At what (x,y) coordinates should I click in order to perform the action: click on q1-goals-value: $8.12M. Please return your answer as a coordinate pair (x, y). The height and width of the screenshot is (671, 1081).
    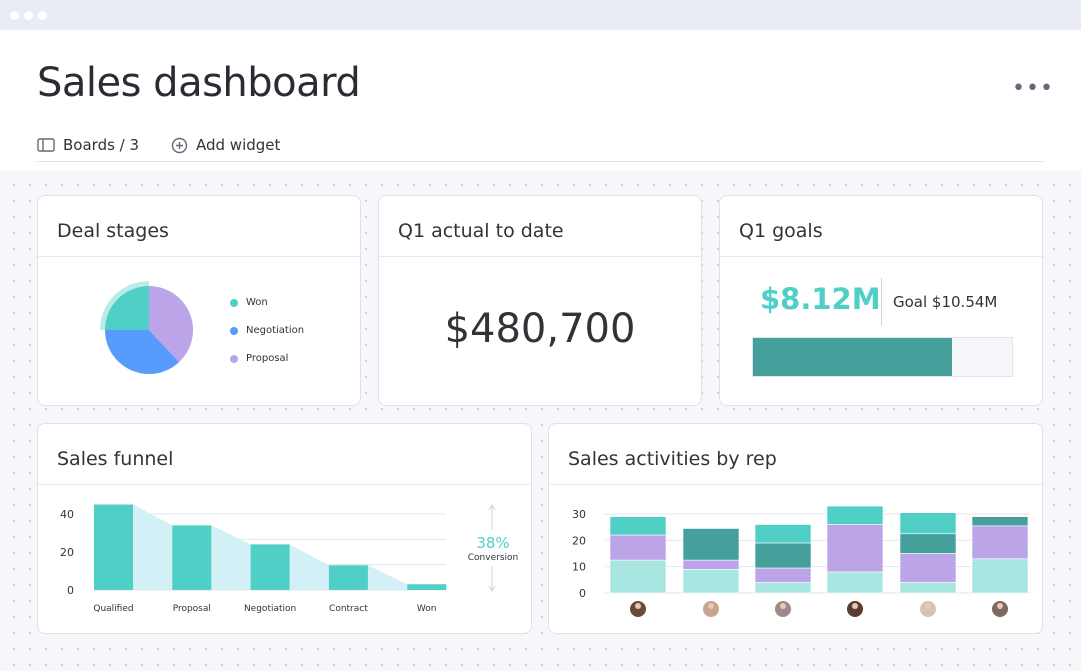
    Looking at the image, I should click on (820, 299).